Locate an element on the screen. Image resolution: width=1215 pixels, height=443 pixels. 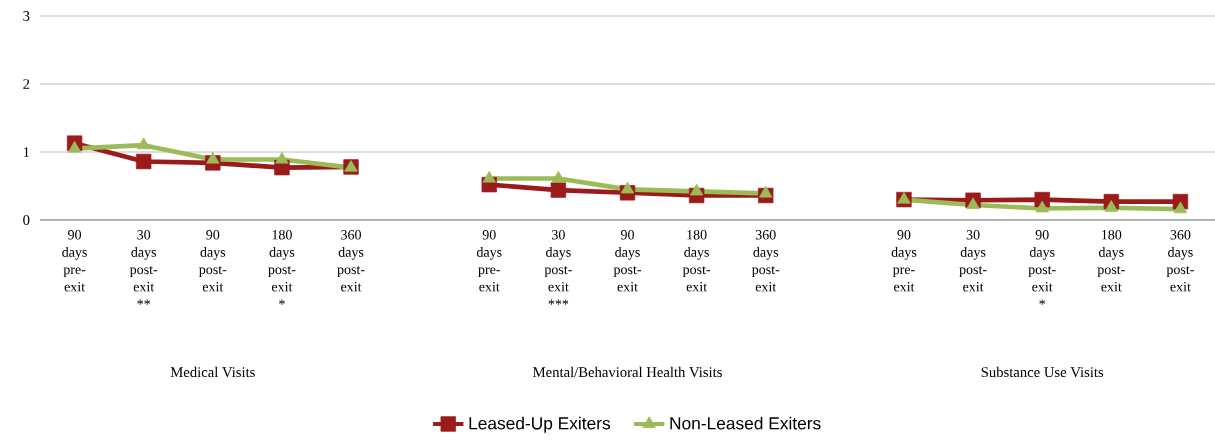
x-tick-label: 30 days post-exit *** is located at coordinates (558, 267).